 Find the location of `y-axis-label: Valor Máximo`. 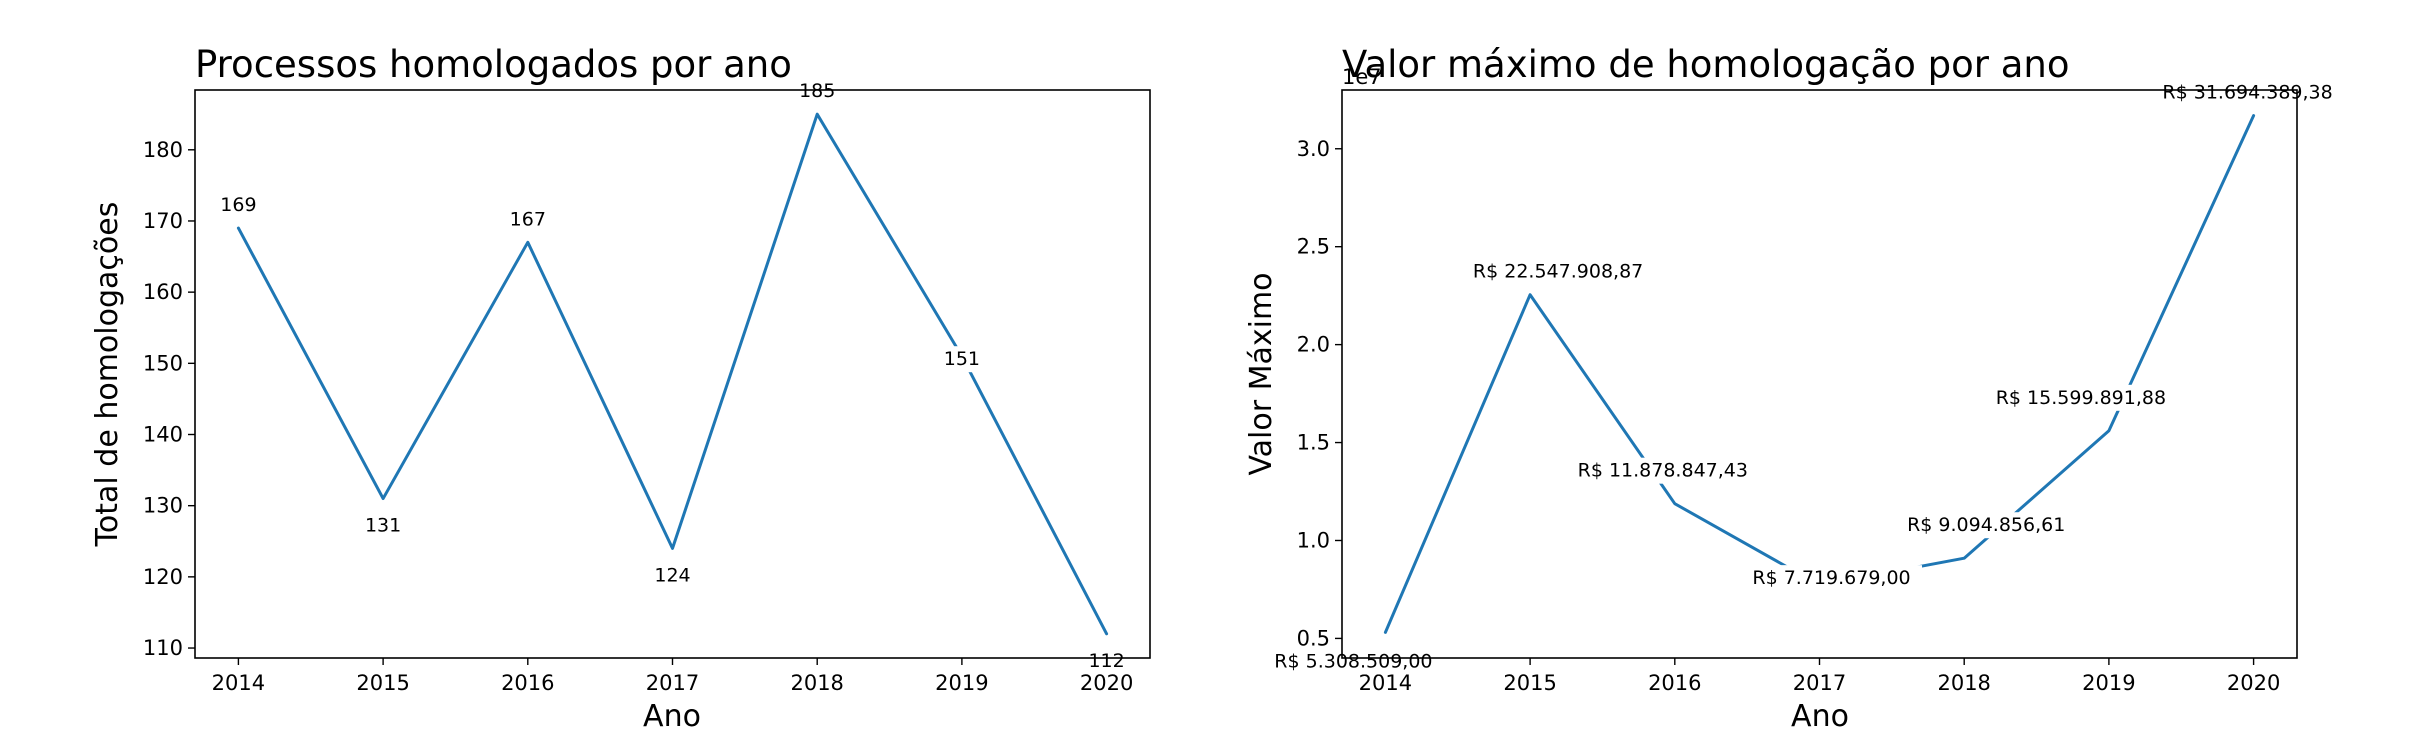

y-axis-label: Valor Máximo is located at coordinates (1261, 373).